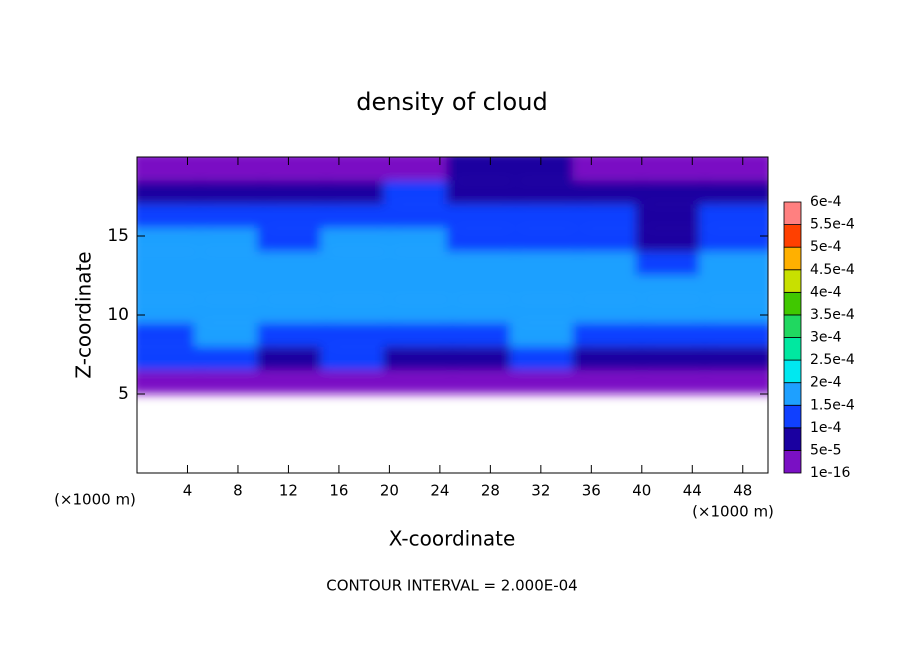 Image resolution: width=904 pixels, height=658 pixels. Describe the element at coordinates (451, 586) in the screenshot. I see `annotation: CONTOUR INTERVAL = 2.000E-04` at that location.